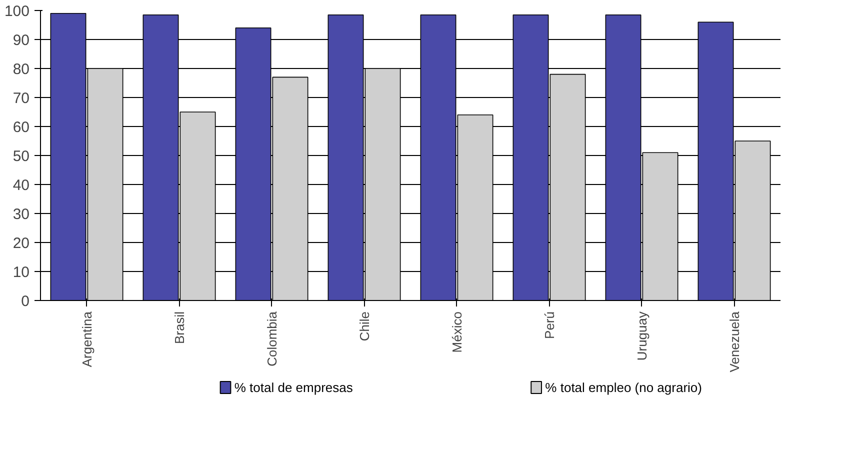  I want to click on y-tick-label: 20, so click(21, 243).